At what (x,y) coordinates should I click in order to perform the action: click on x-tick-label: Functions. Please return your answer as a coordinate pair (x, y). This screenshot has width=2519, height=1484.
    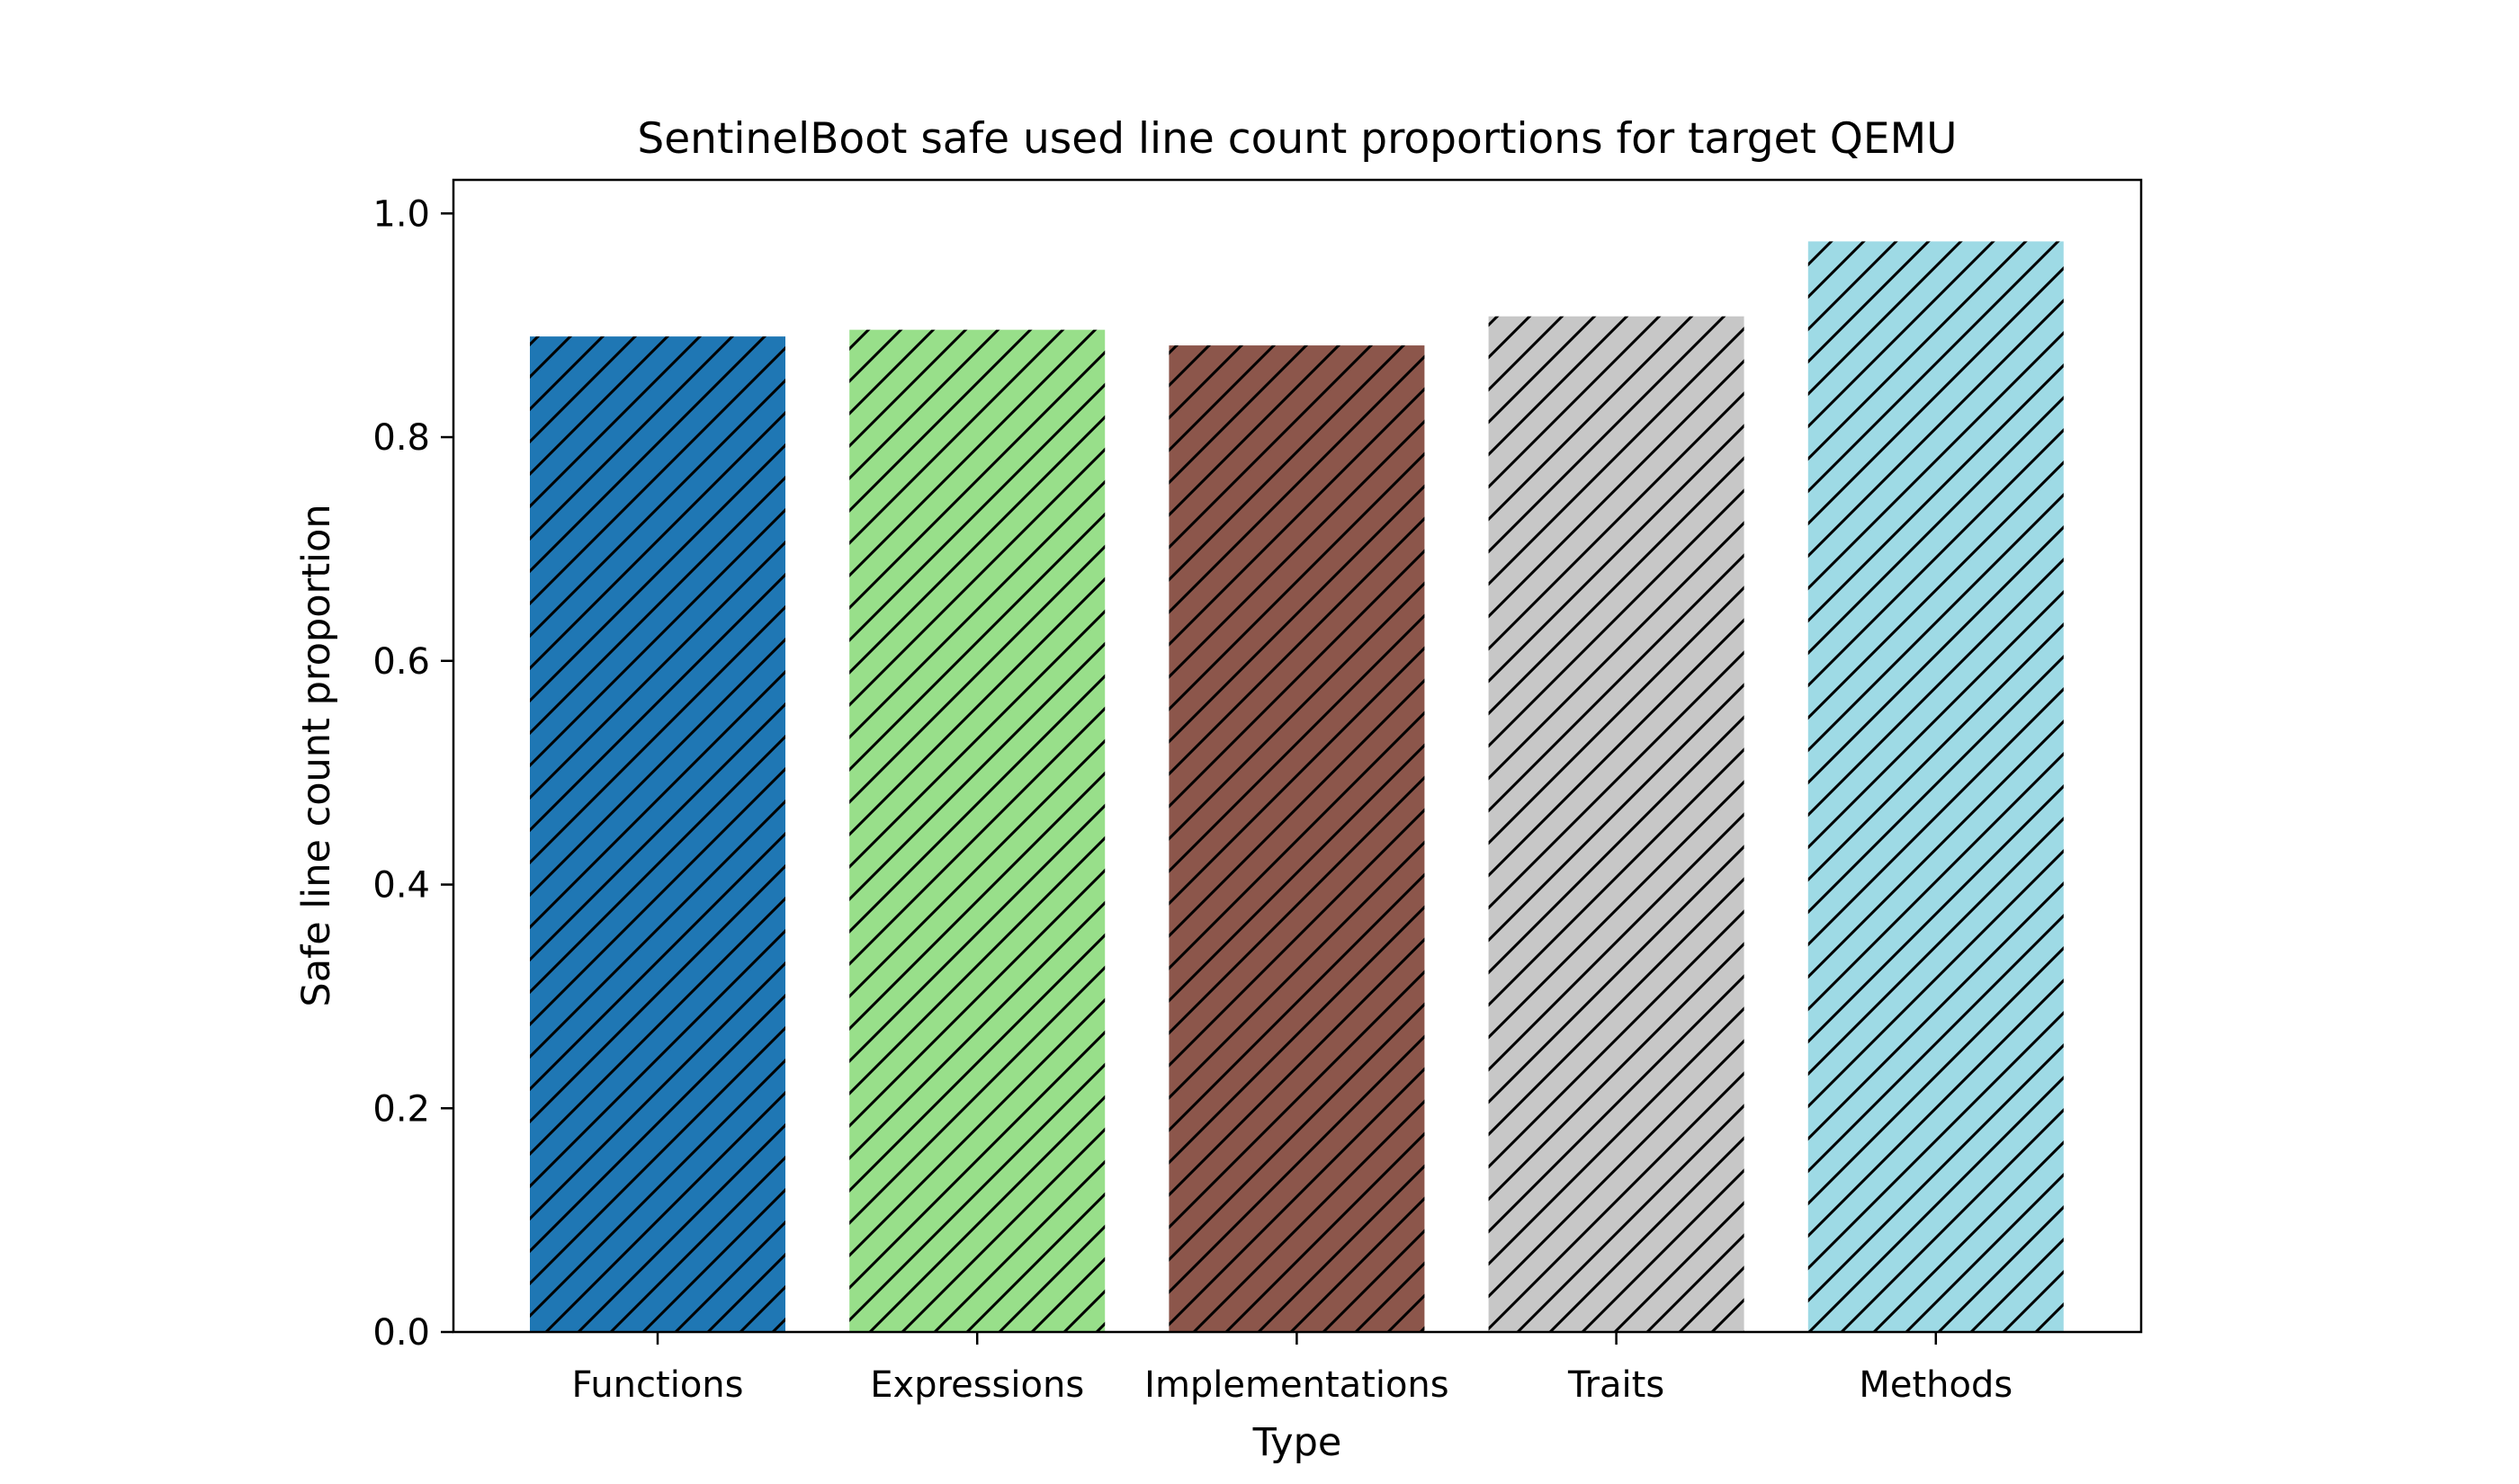
    Looking at the image, I should click on (658, 1385).